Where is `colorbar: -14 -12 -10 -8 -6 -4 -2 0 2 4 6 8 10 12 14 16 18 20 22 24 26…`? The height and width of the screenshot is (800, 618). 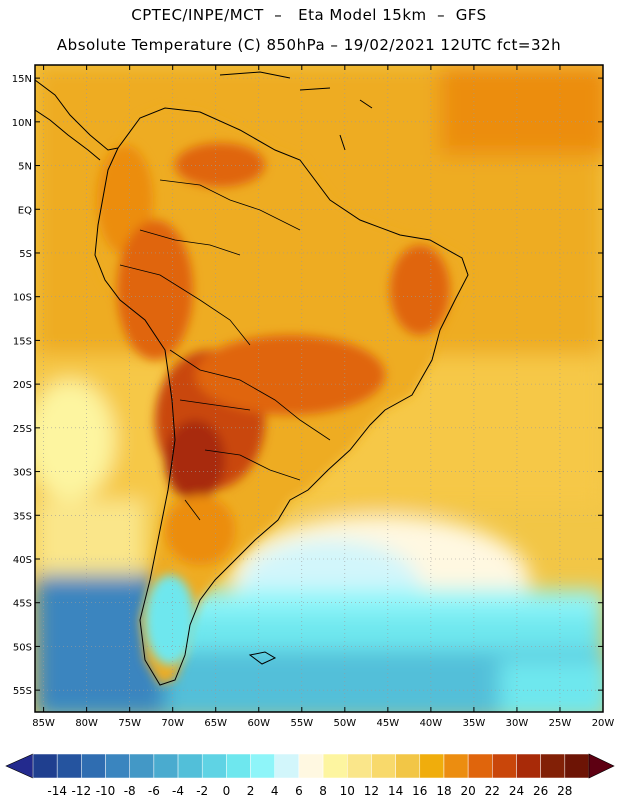
colorbar: -14 -12 -10 -8 -6 -4 -2 0 2 4 6 8 10 12 14 16 18 20 22 24 26… is located at coordinates (310, 775).